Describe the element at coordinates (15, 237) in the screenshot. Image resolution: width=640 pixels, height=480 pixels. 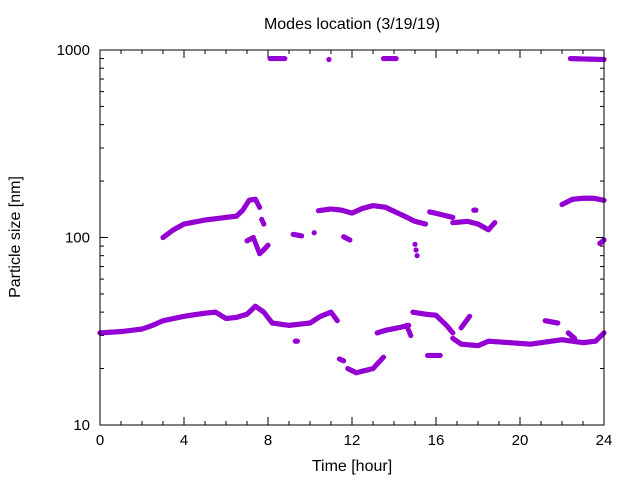
I see `y-axis-label: Particle size [nm]` at that location.